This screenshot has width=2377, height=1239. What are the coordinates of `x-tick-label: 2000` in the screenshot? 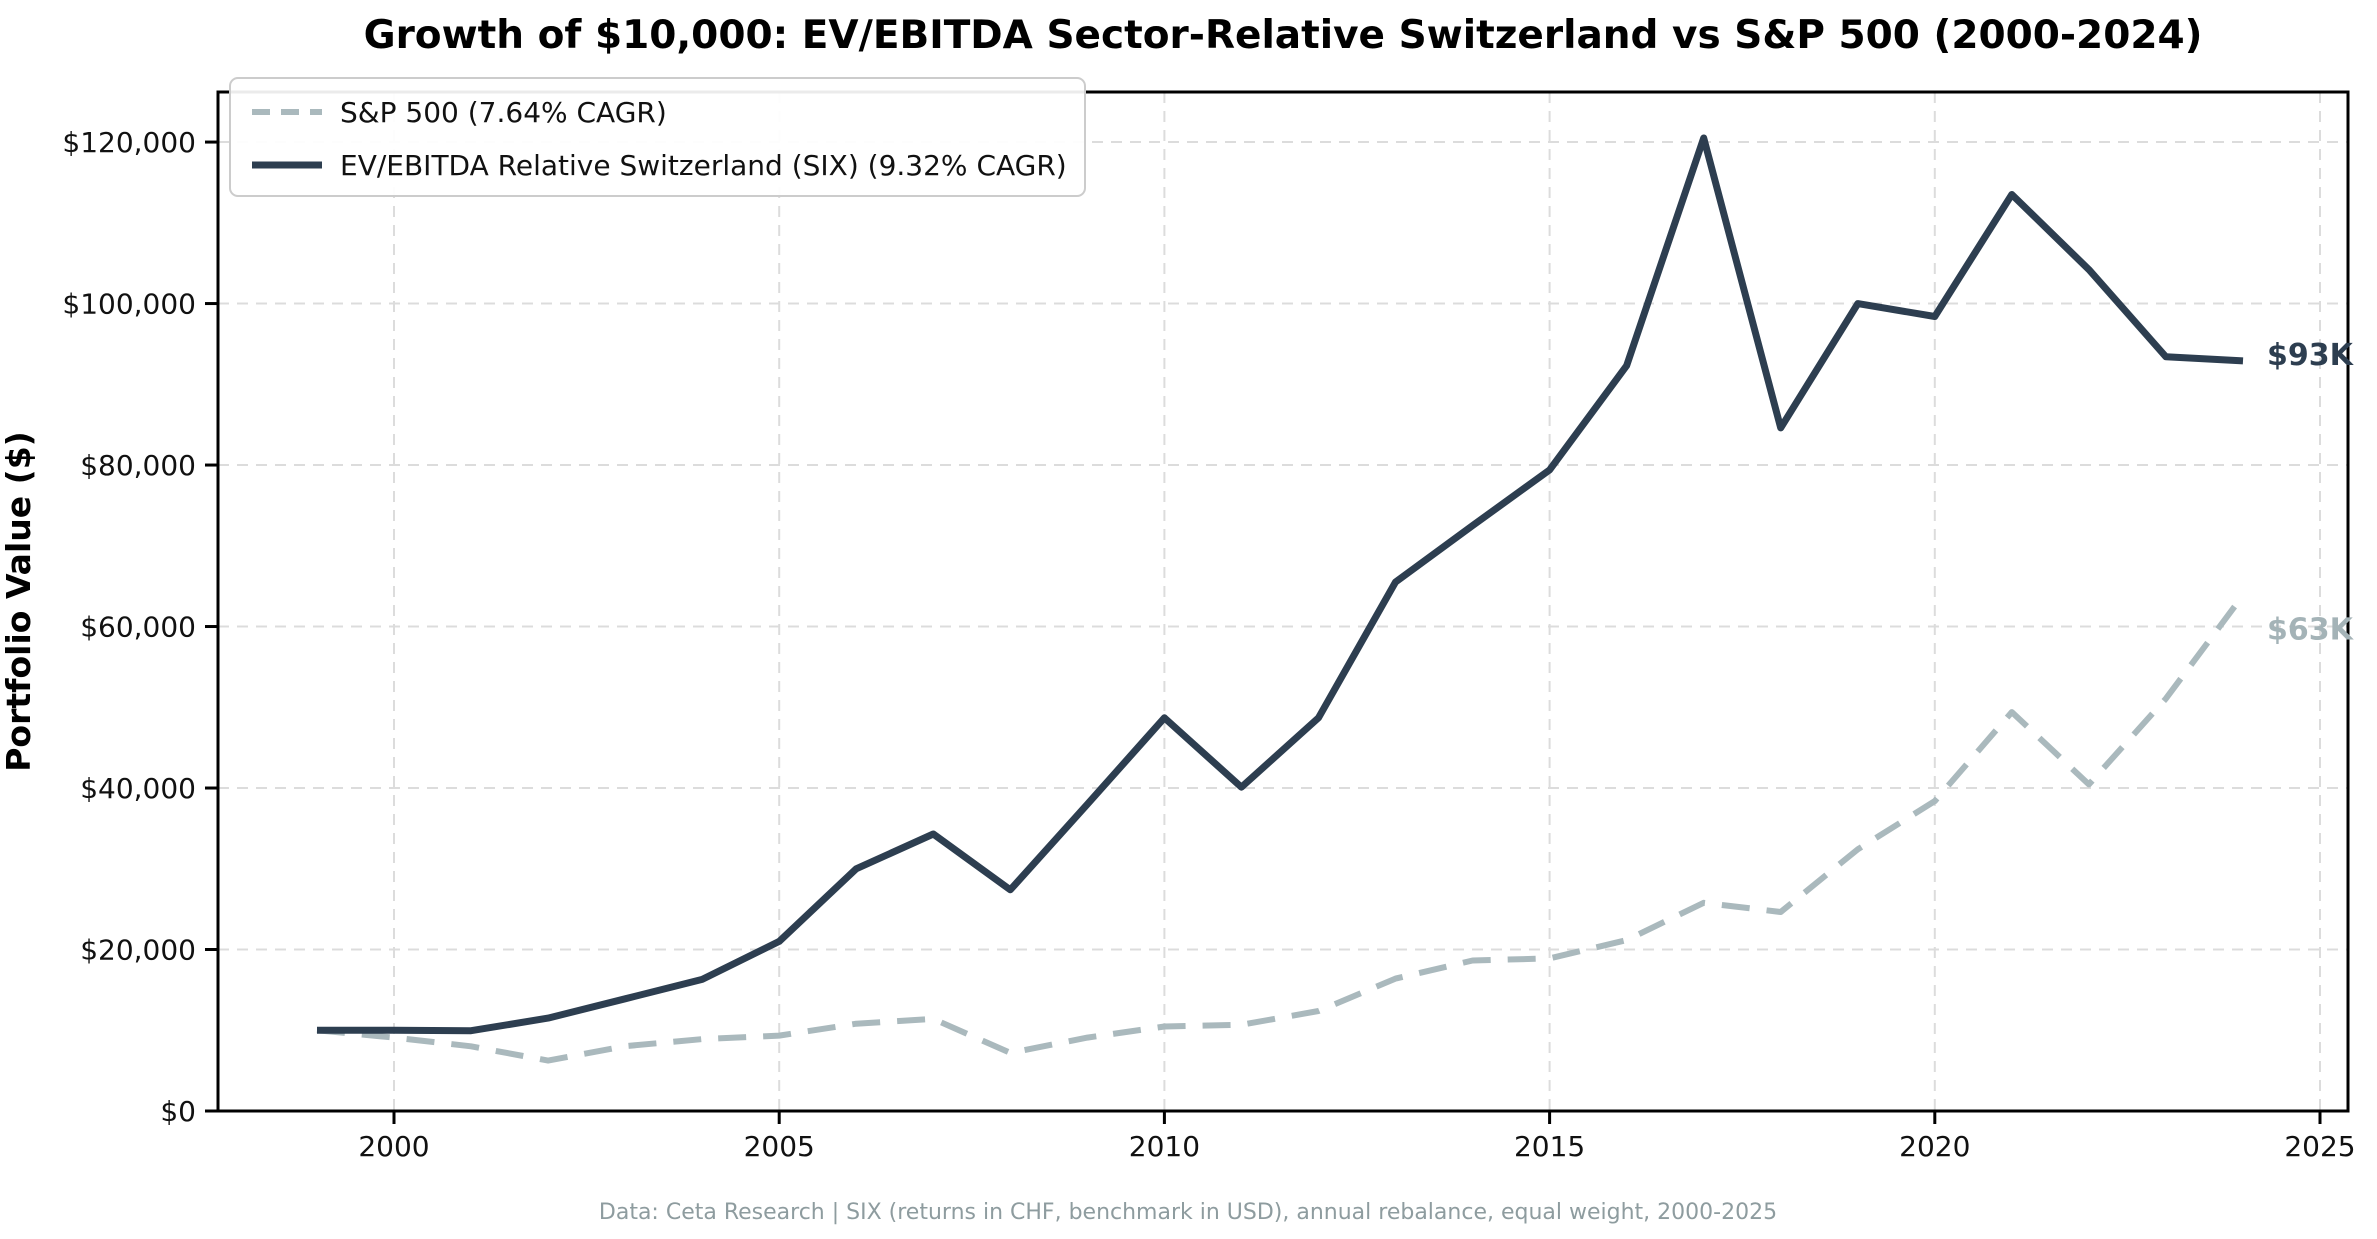 It's located at (393, 1146).